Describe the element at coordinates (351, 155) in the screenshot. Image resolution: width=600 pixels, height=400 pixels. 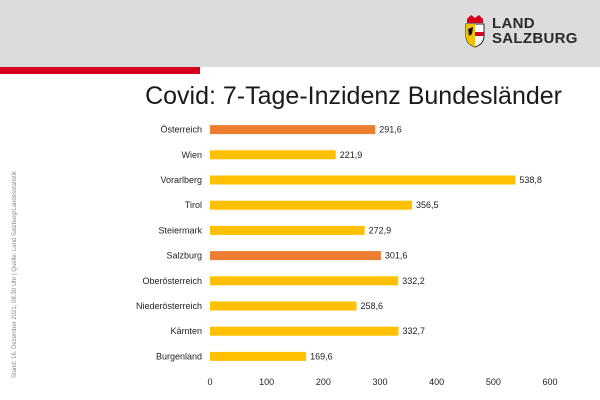
I see `data-label: 221,9` at that location.